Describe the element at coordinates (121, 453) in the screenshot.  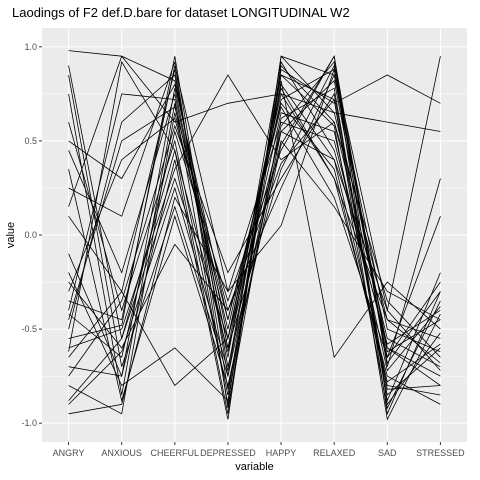
I see `x-tick-label: ANXIOUS` at that location.